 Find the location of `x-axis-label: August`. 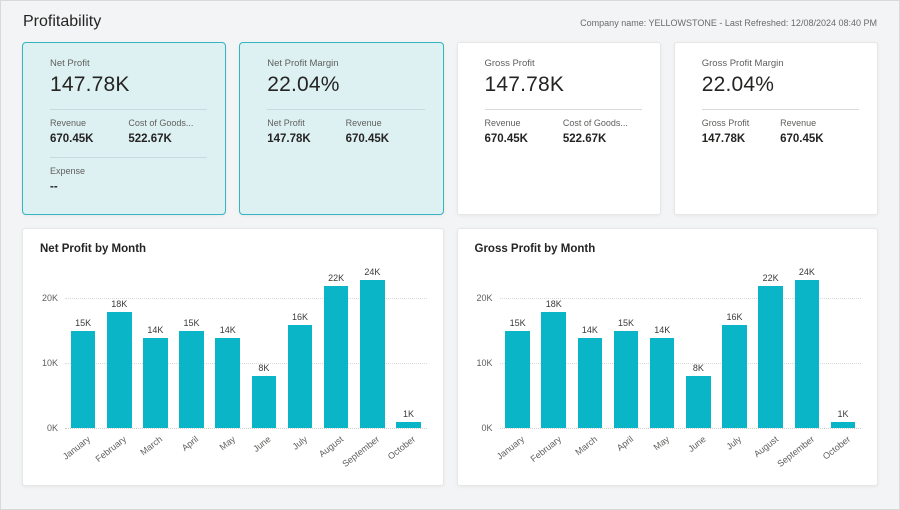

x-axis-label: August is located at coordinates (331, 447).